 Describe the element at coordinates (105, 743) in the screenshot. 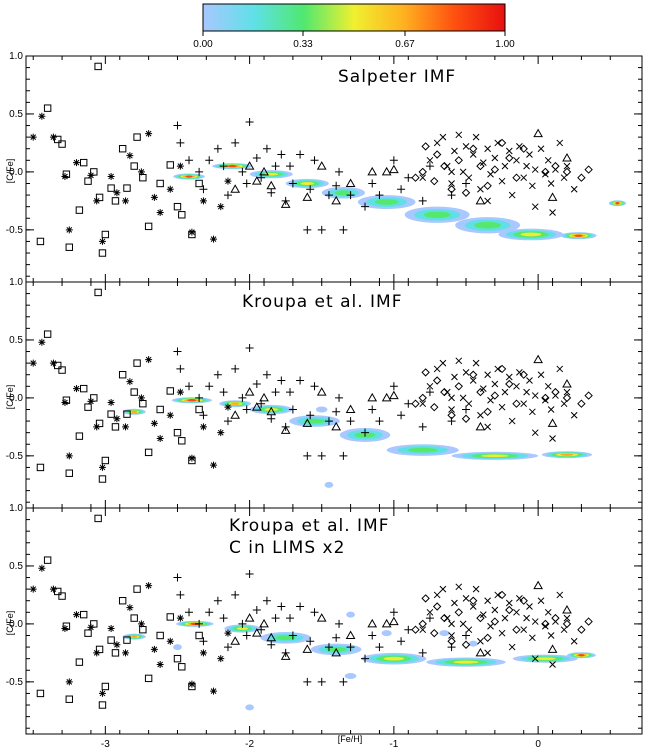

I see `x-tick-label: -3` at that location.